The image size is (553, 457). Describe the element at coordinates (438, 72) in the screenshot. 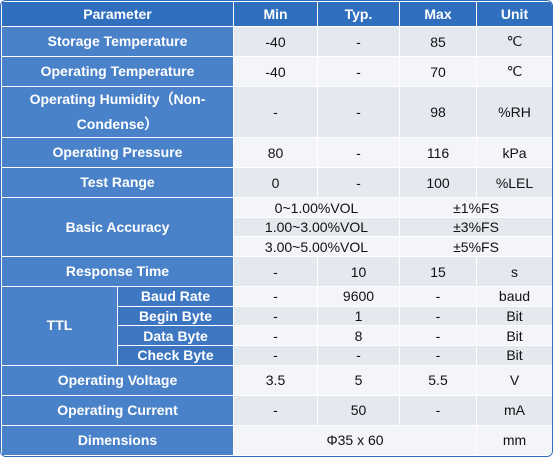

I see `cell-max: 70` at that location.